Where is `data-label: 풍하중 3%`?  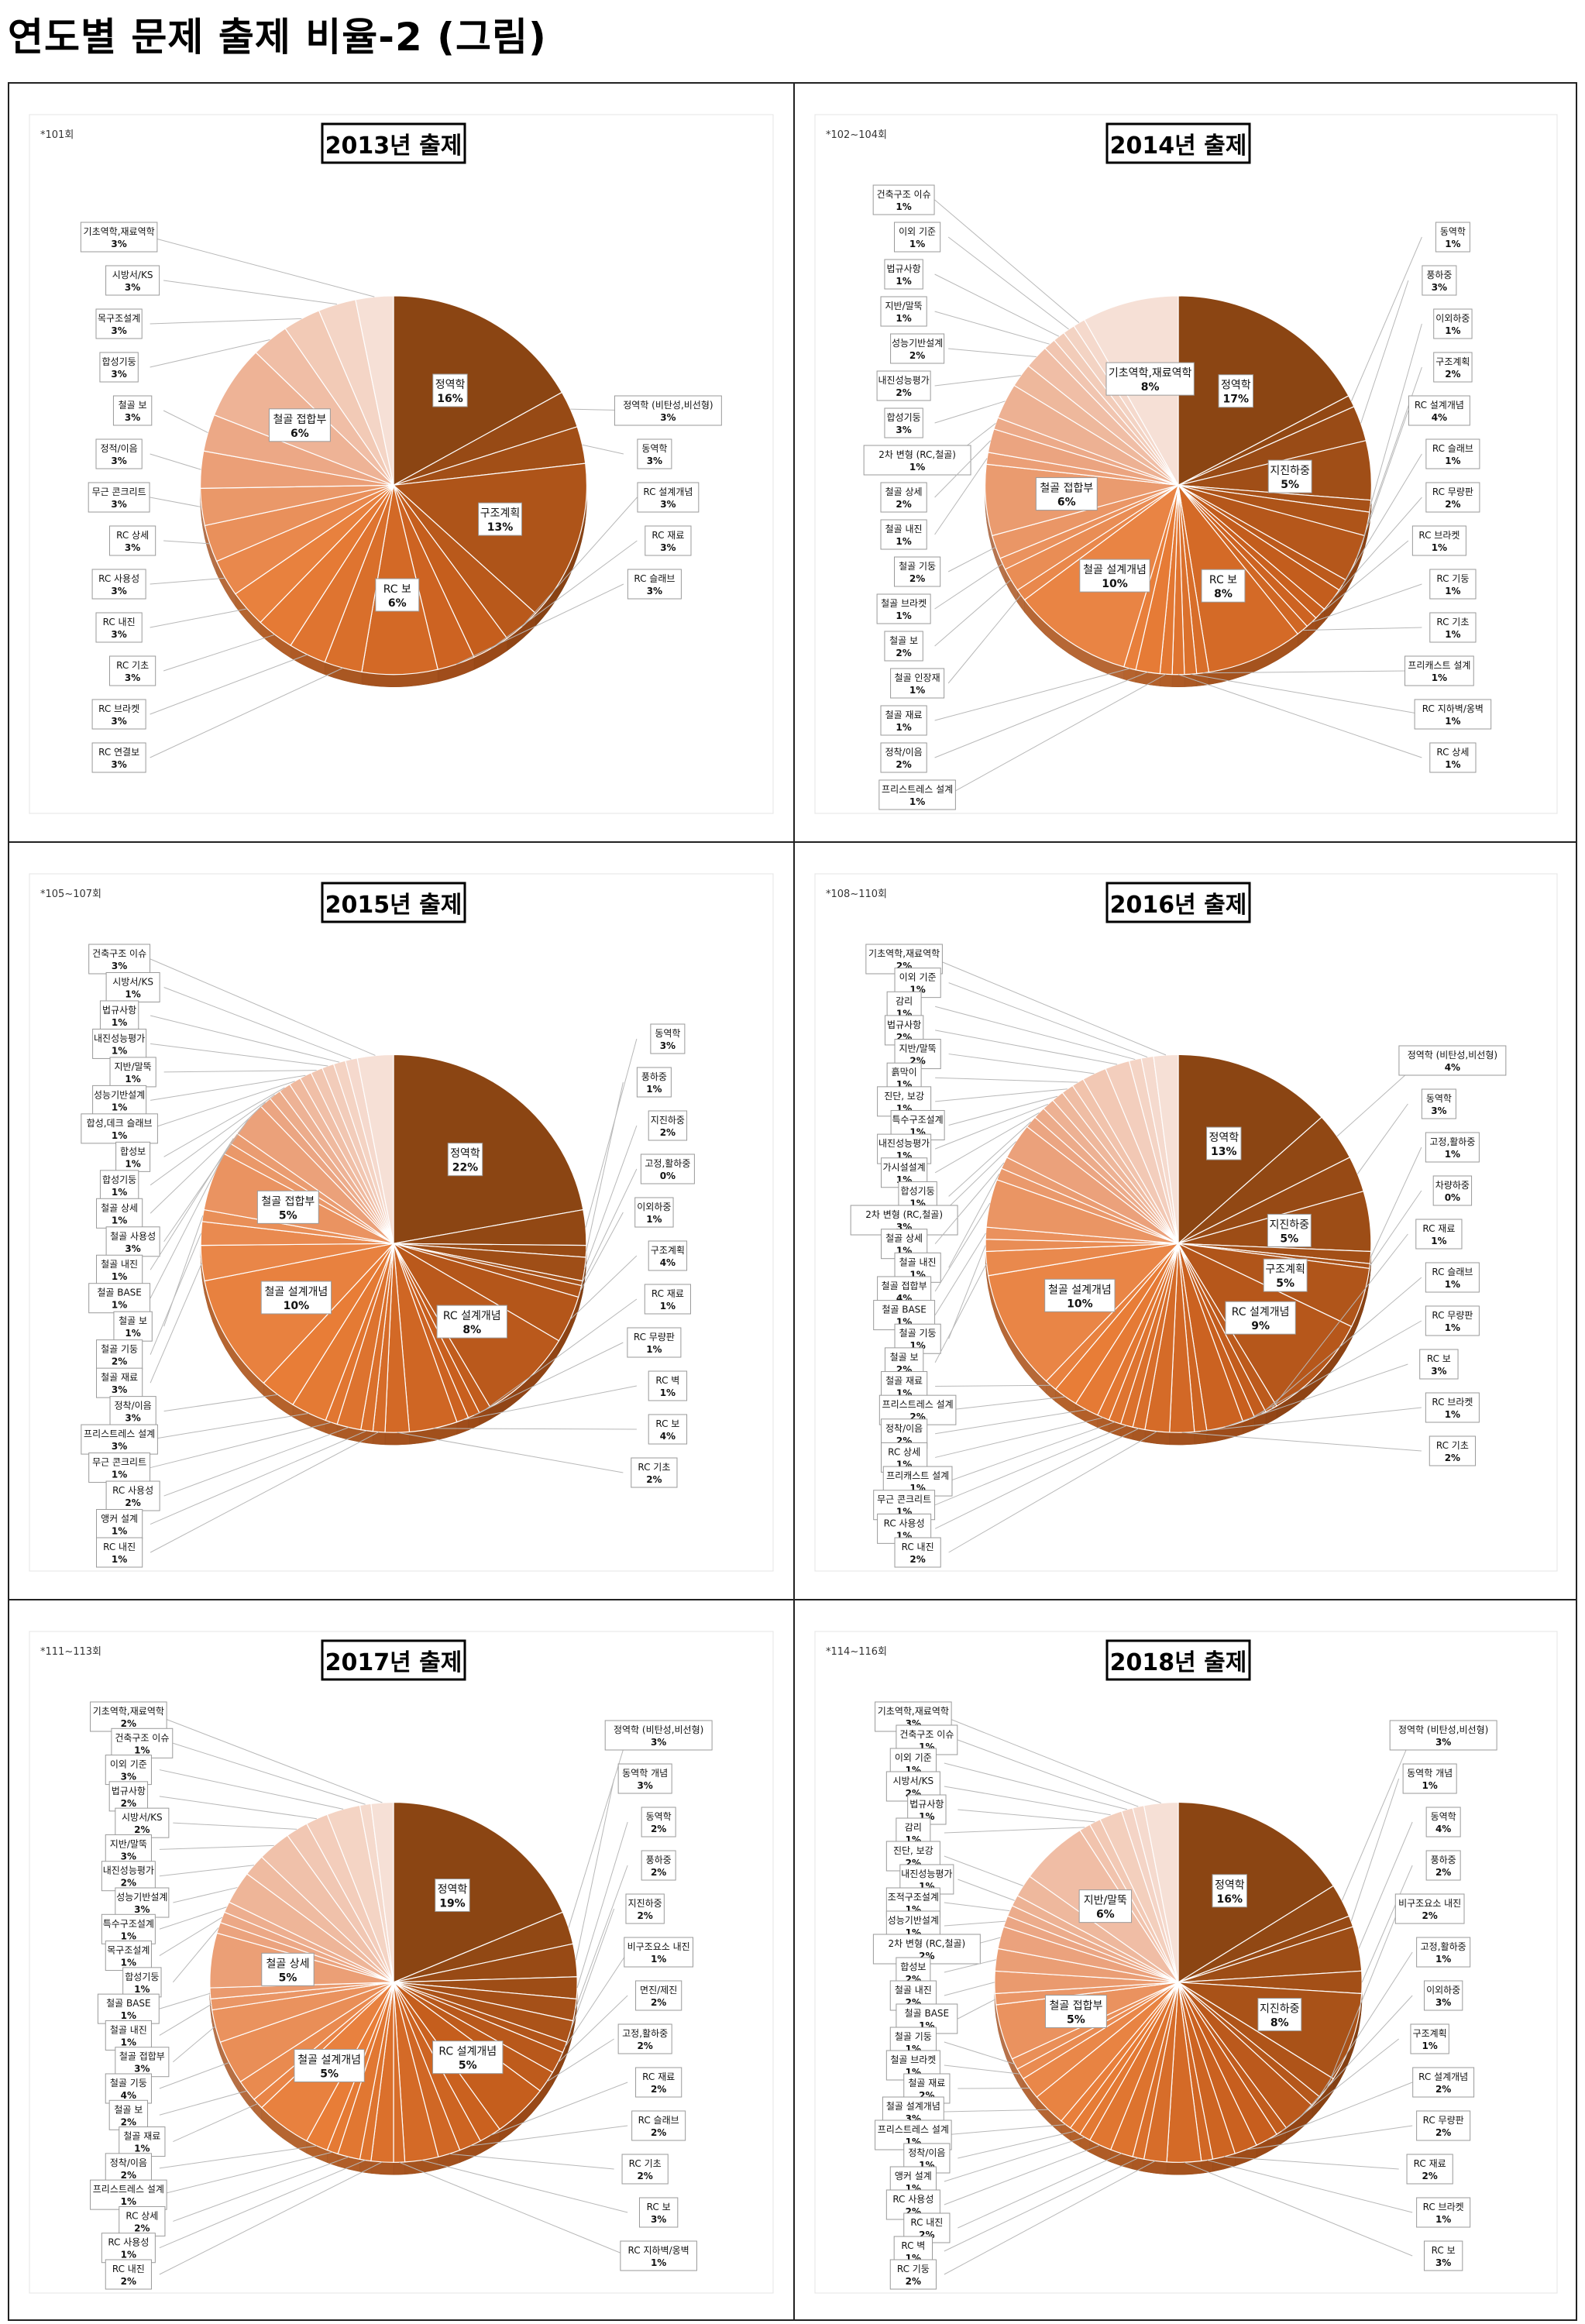
data-label: 풍하중 3% is located at coordinates (1439, 280).